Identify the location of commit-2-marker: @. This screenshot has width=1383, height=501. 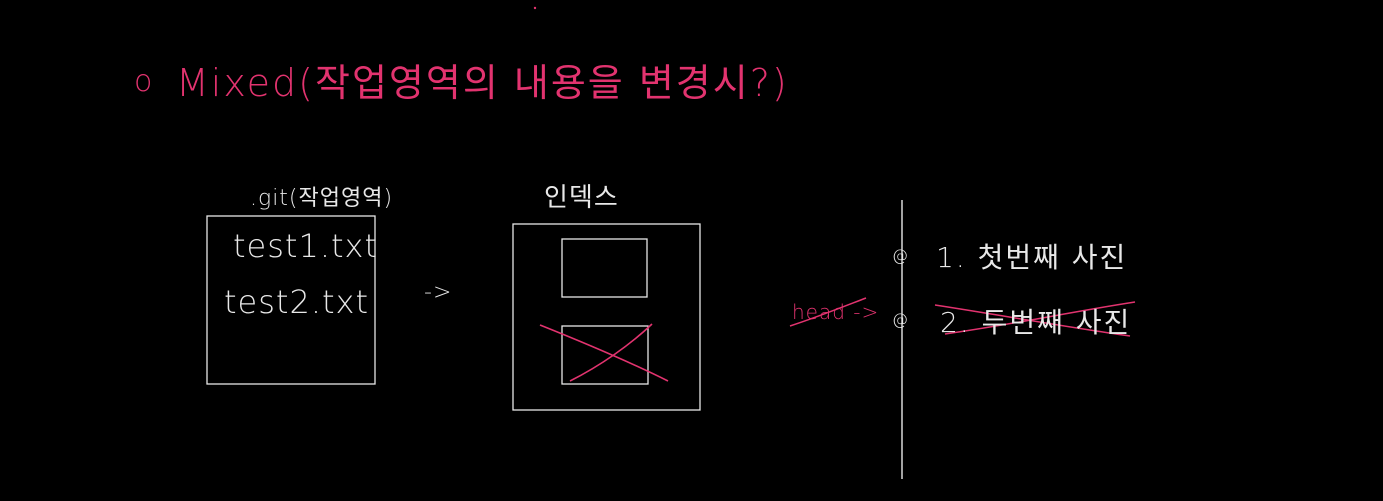
(900, 319).